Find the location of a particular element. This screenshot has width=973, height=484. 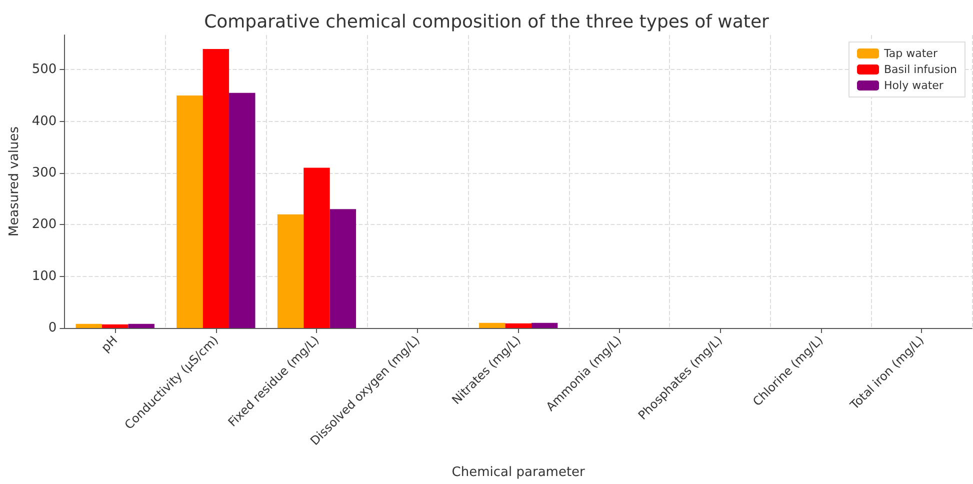

y-tick-label: 200 is located at coordinates (44, 224).